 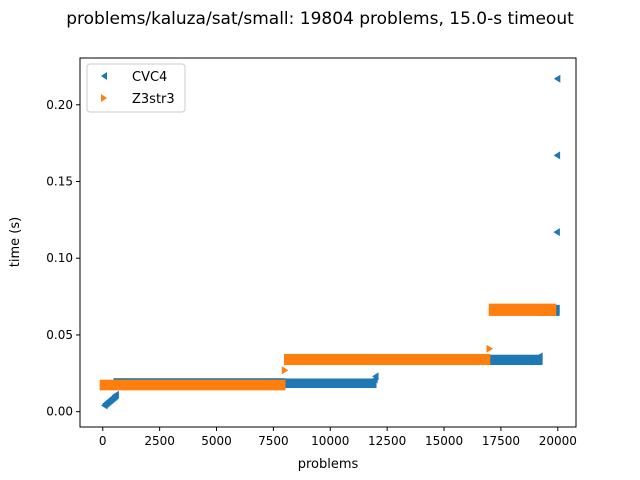 What do you see at coordinates (59, 335) in the screenshot?
I see `y-tick-label-1: 0.05` at bounding box center [59, 335].